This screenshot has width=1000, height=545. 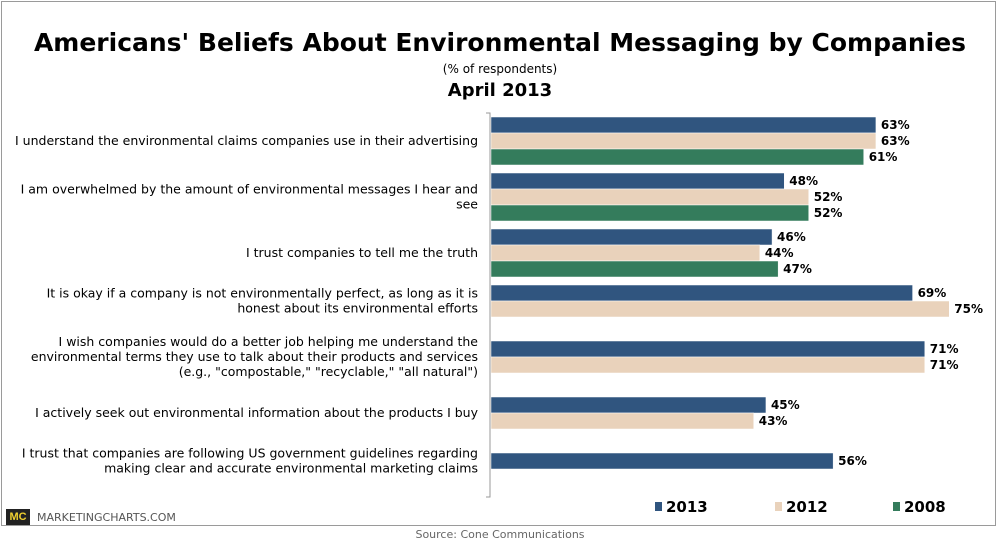 I want to click on source-note: Source: Cone Communications, so click(x=500, y=534).